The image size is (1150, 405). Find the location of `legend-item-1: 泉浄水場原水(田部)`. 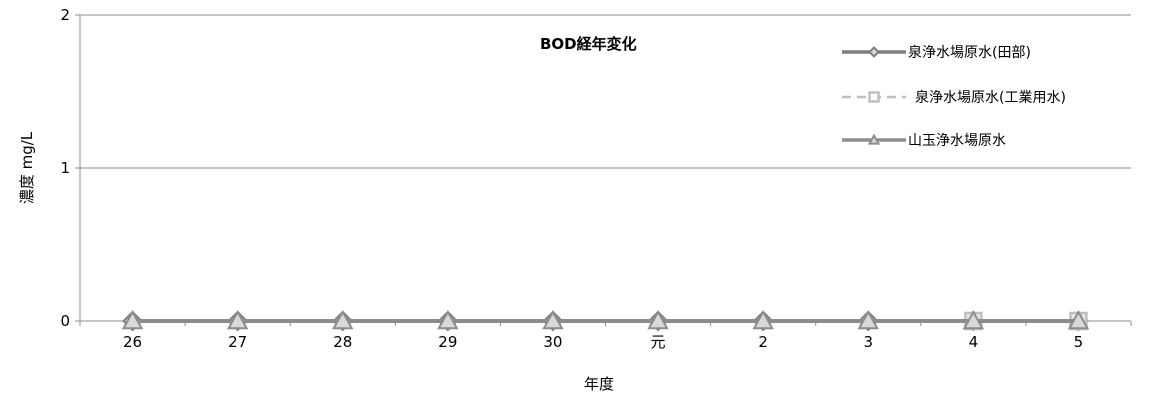

legend-item-1: 泉浄水場原水(田部) is located at coordinates (936, 52).